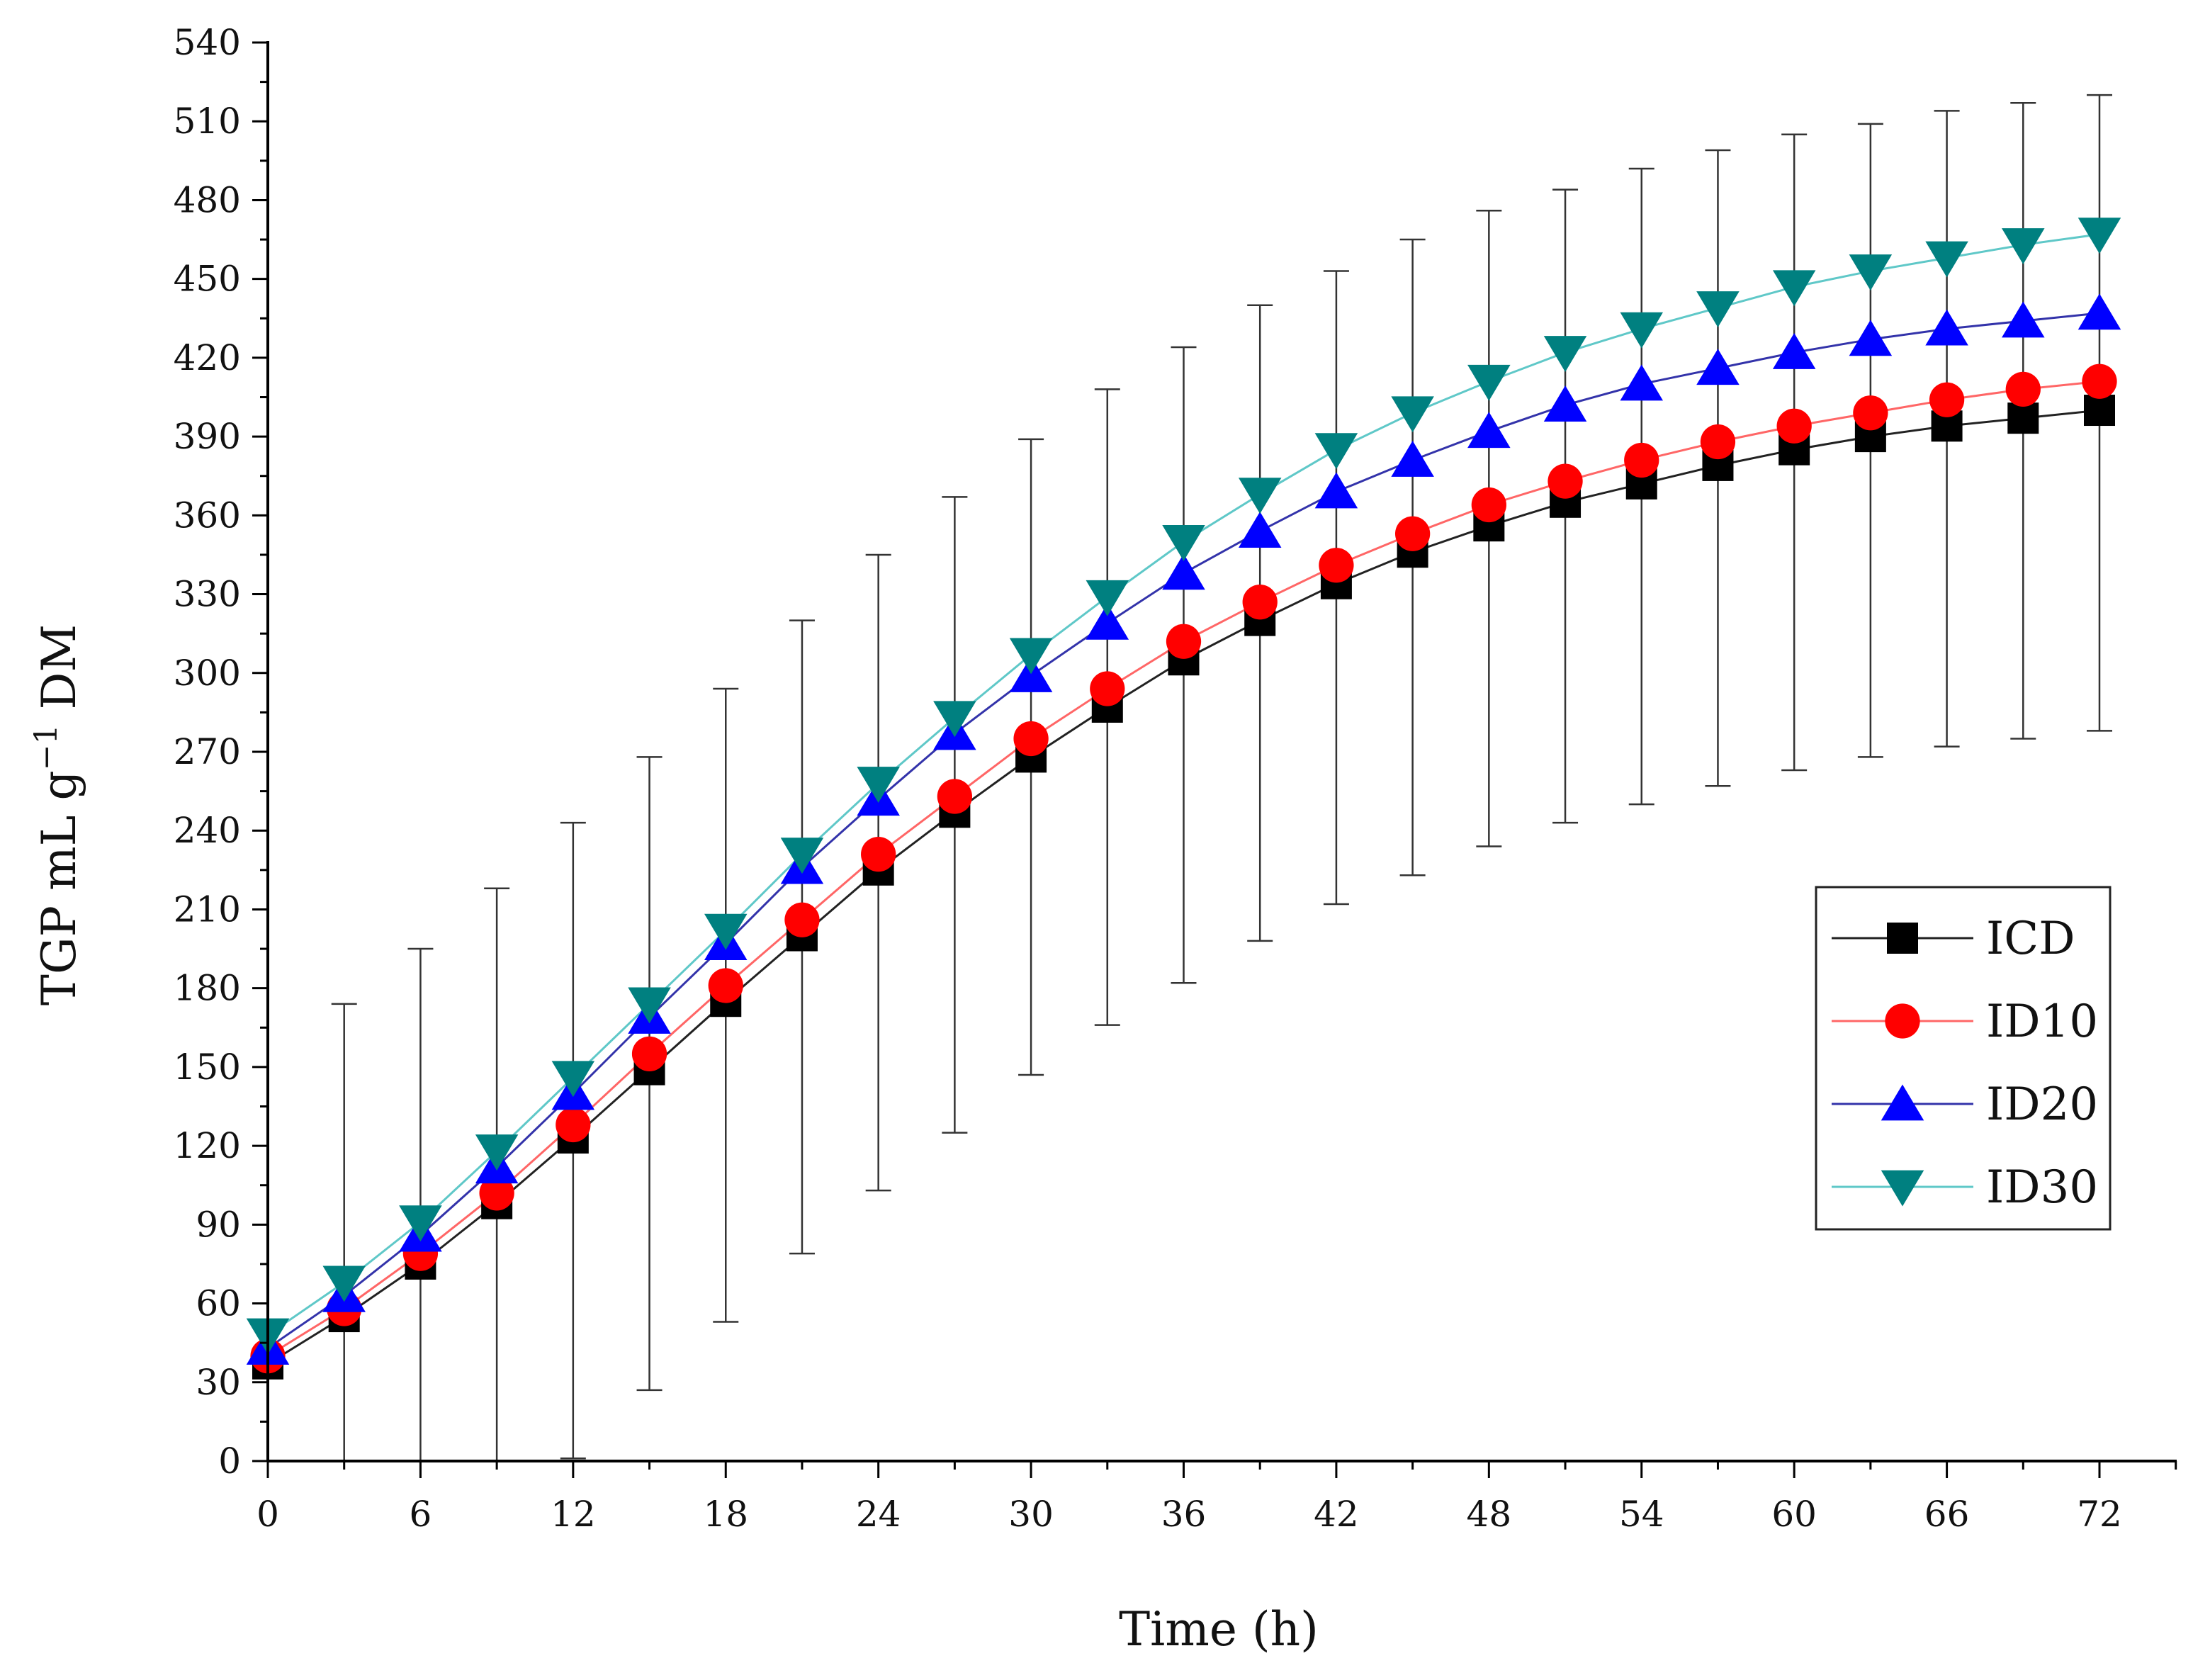 The height and width of the screenshot is (1680, 2193). Describe the element at coordinates (207, 594) in the screenshot. I see `y-tick-label-330: 330` at that location.